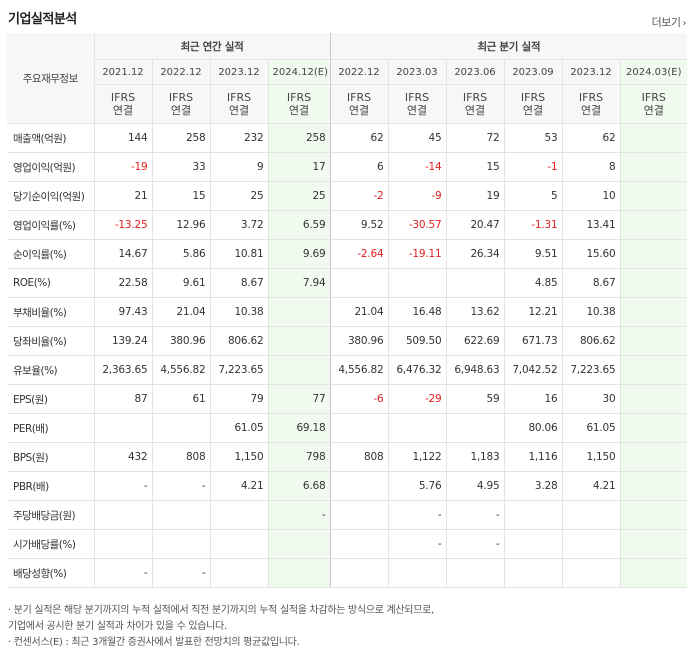 The height and width of the screenshot is (648, 694). I want to click on value-cell: 6,948.63, so click(474, 370).